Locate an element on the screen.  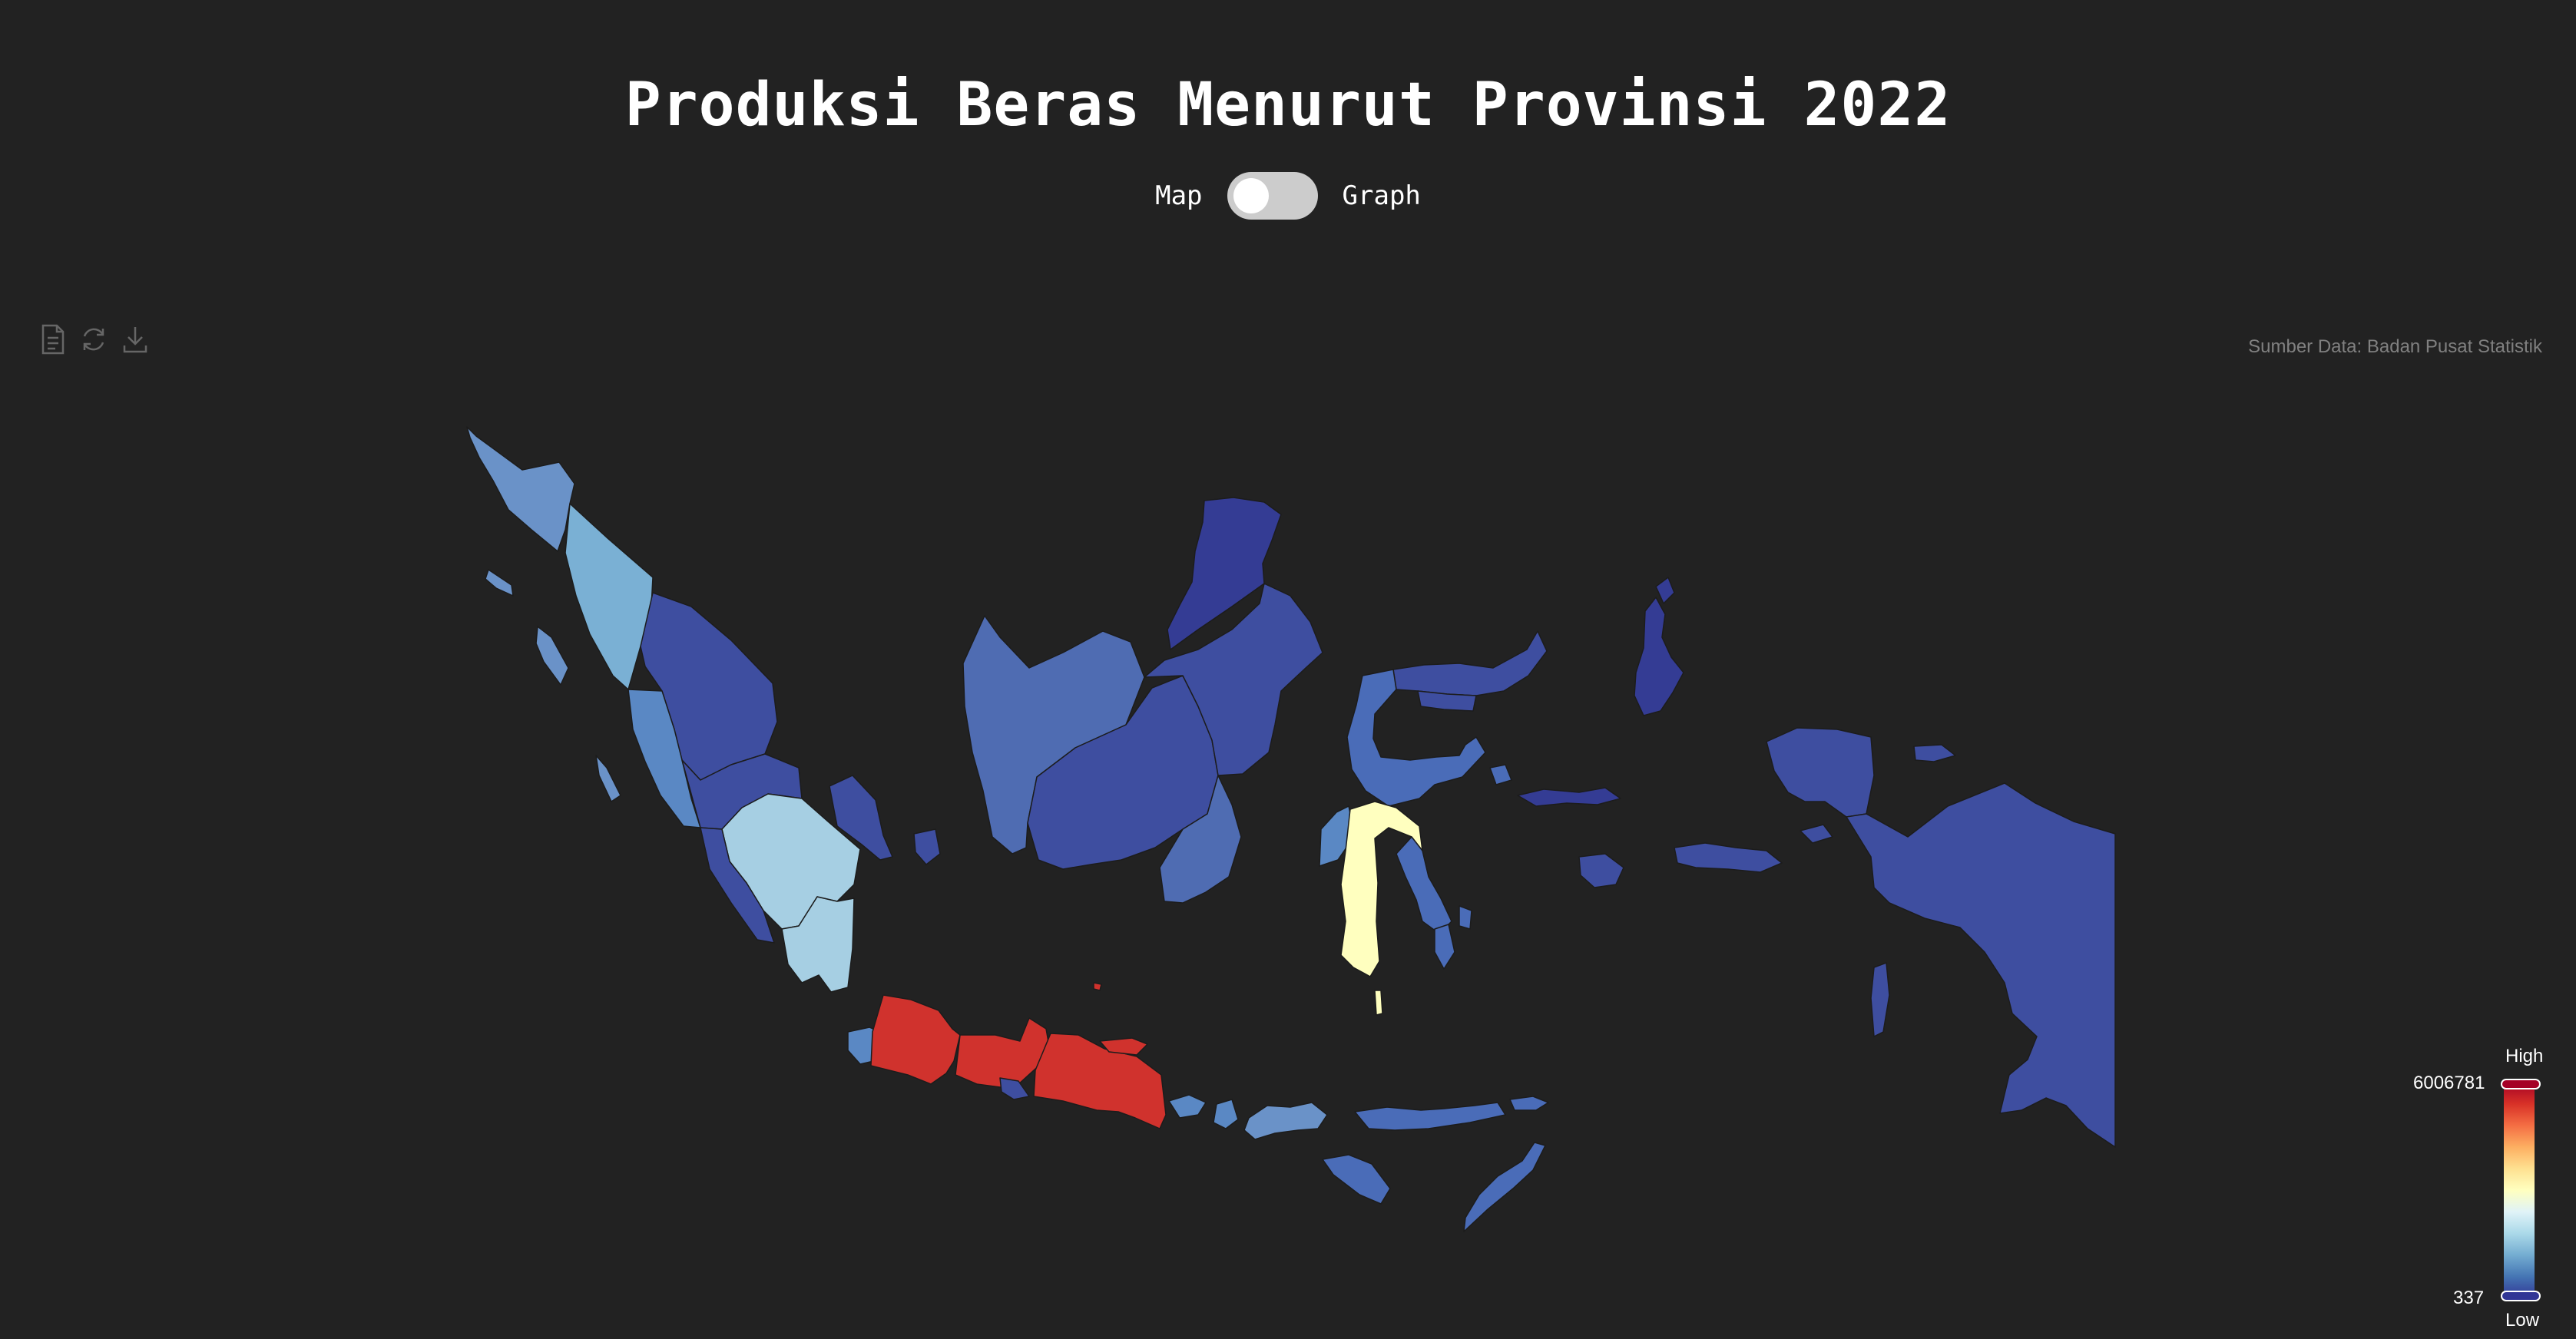
province-gorontalo is located at coordinates (1447, 701).